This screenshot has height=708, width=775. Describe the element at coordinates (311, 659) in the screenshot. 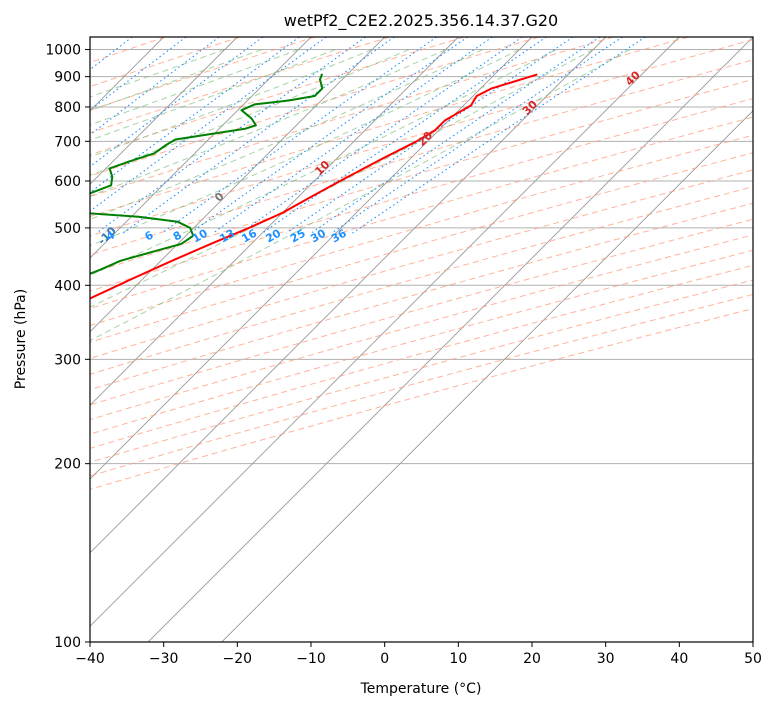

I see `x-tick-label: −10` at that location.